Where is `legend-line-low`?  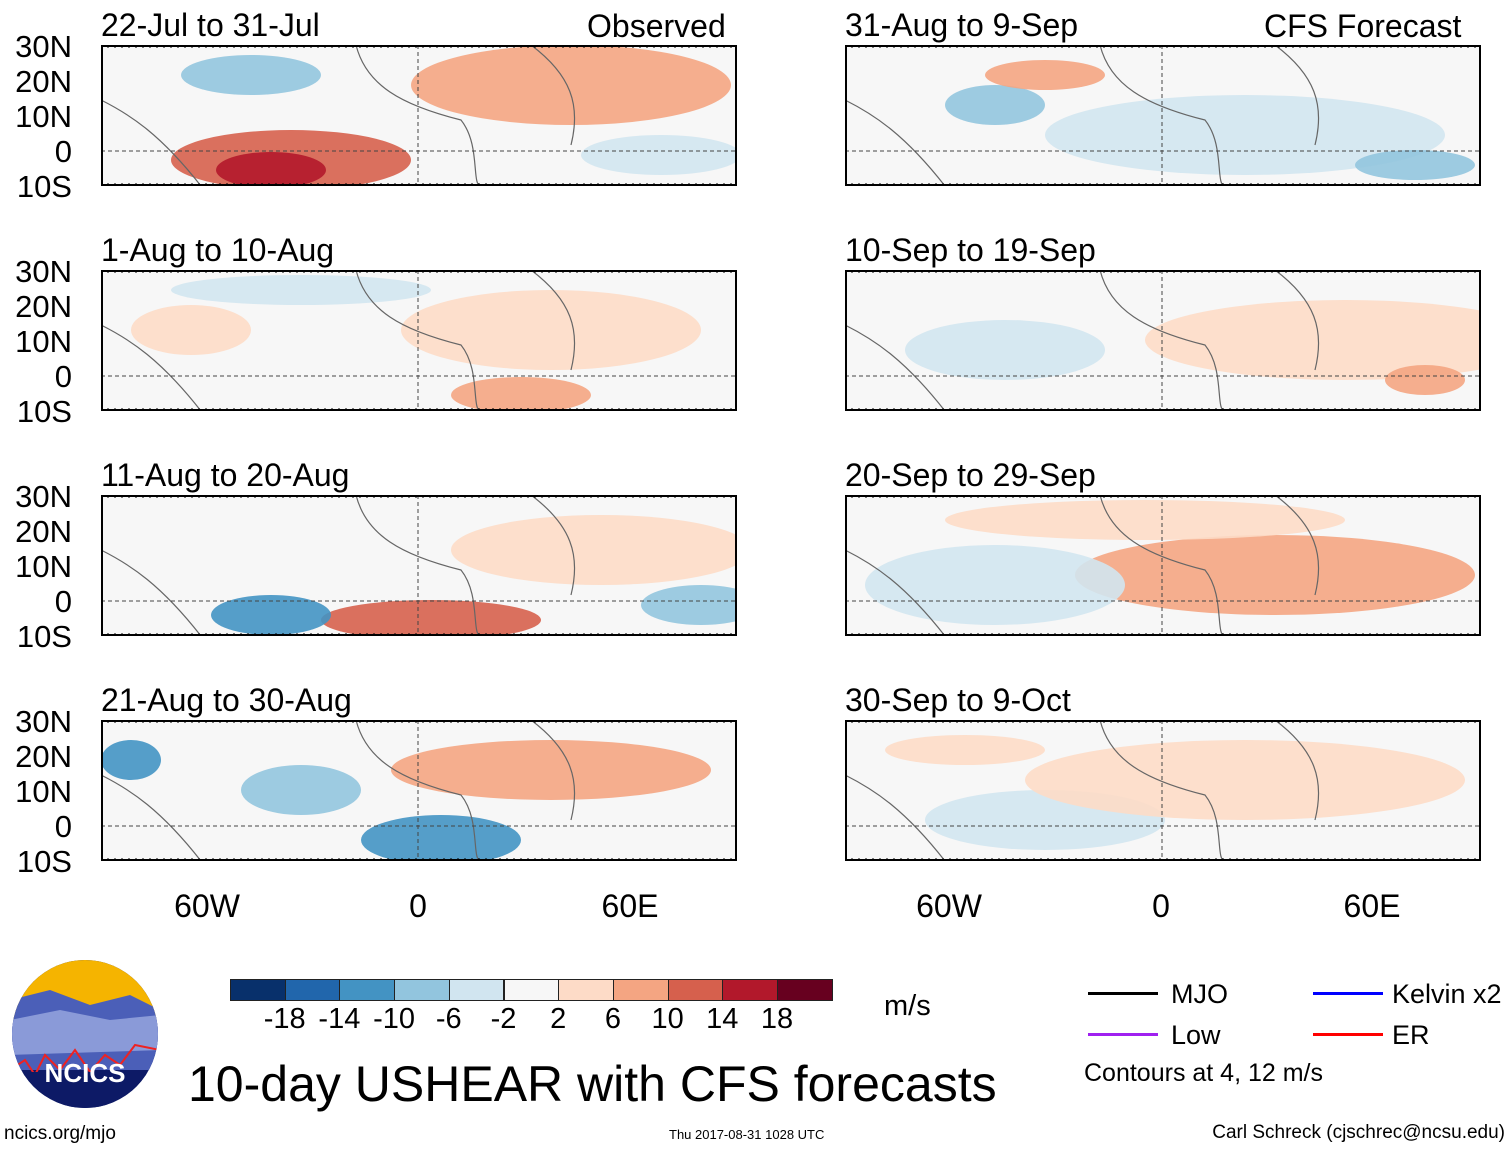 legend-line-low is located at coordinates (1123, 1034).